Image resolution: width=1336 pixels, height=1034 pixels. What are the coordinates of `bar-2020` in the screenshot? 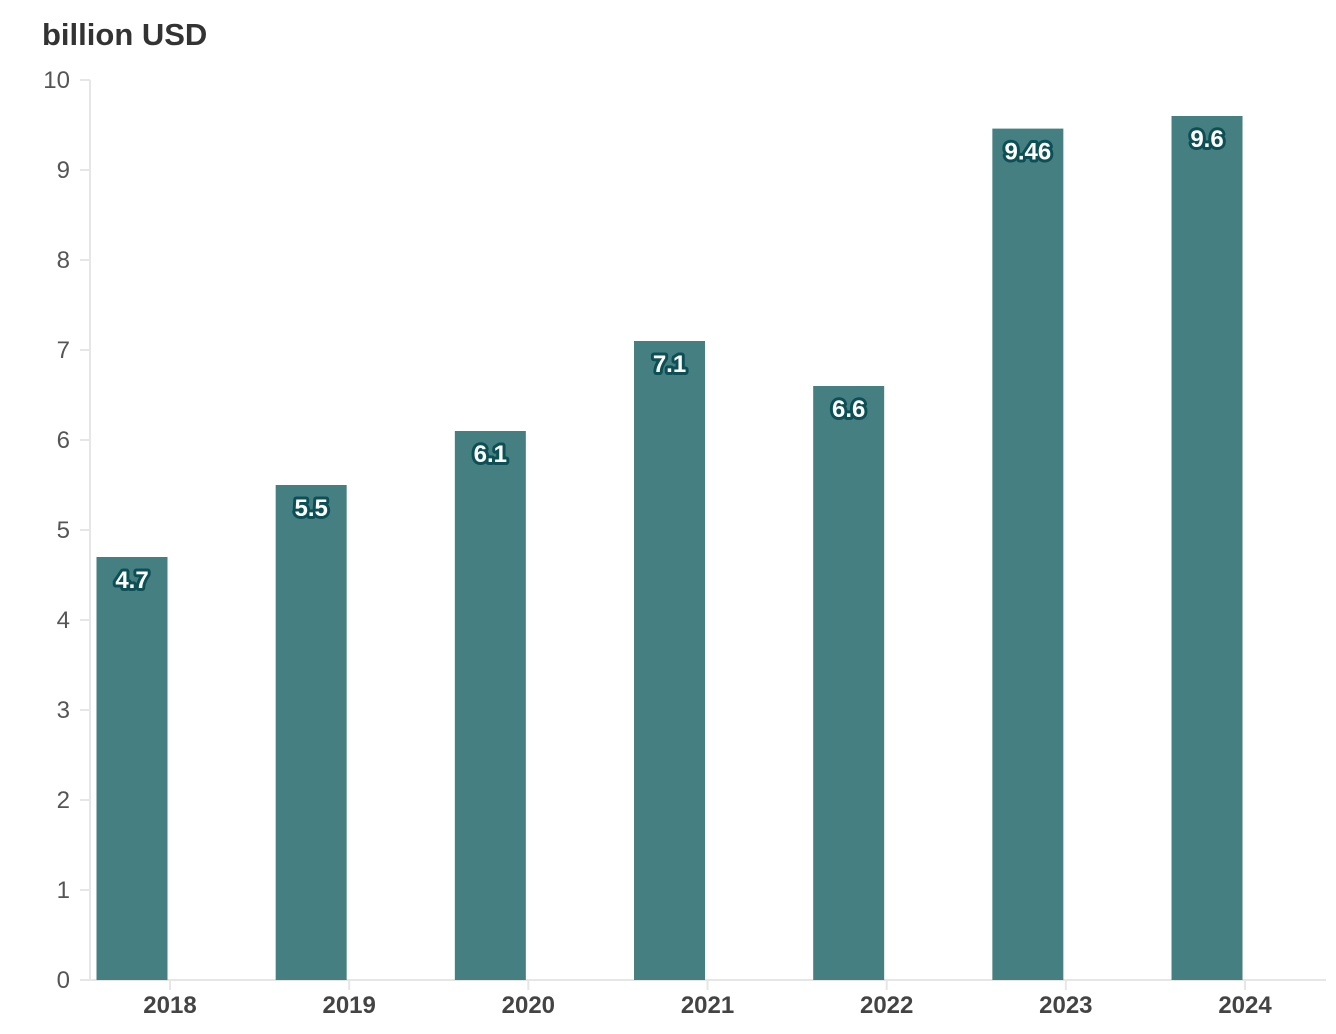 It's located at (490, 705).